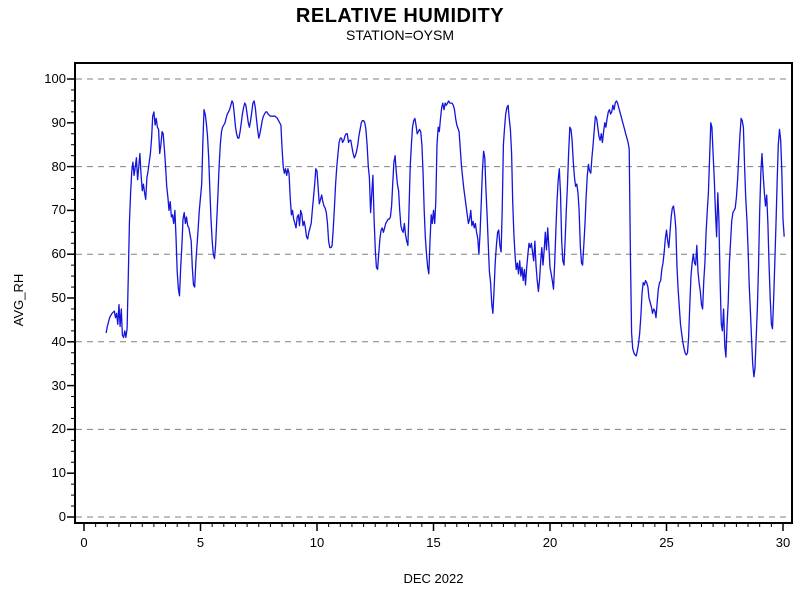  I want to click on chart-subtitle: STATION=OYSM, so click(400, 35).